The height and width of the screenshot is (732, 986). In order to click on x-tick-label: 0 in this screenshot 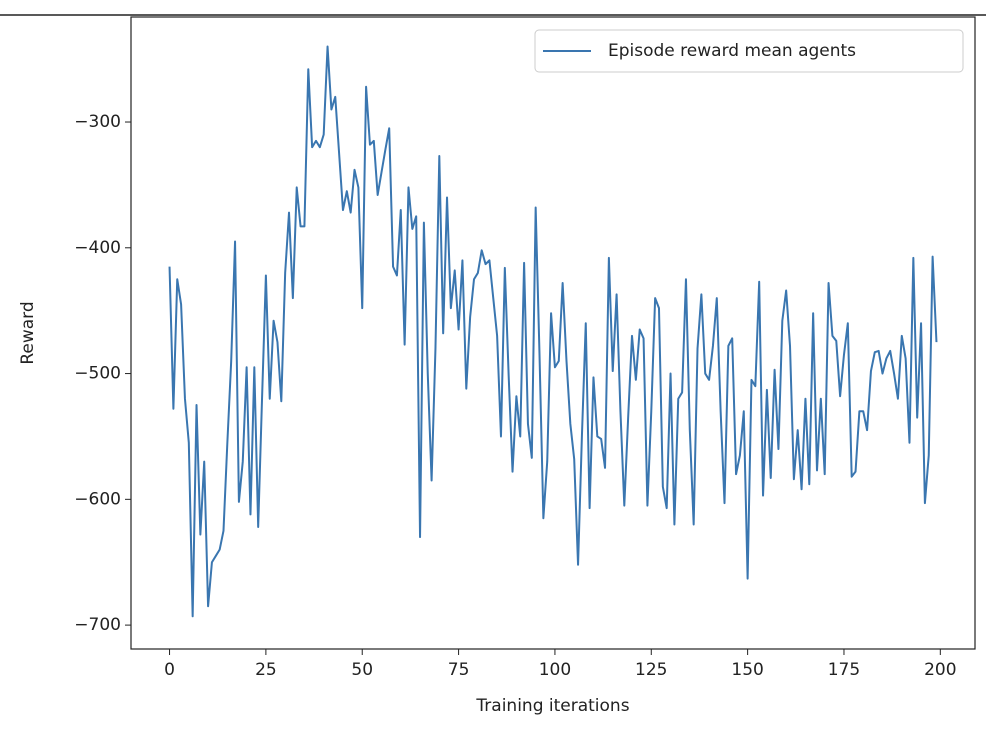, I will do `click(169, 670)`.